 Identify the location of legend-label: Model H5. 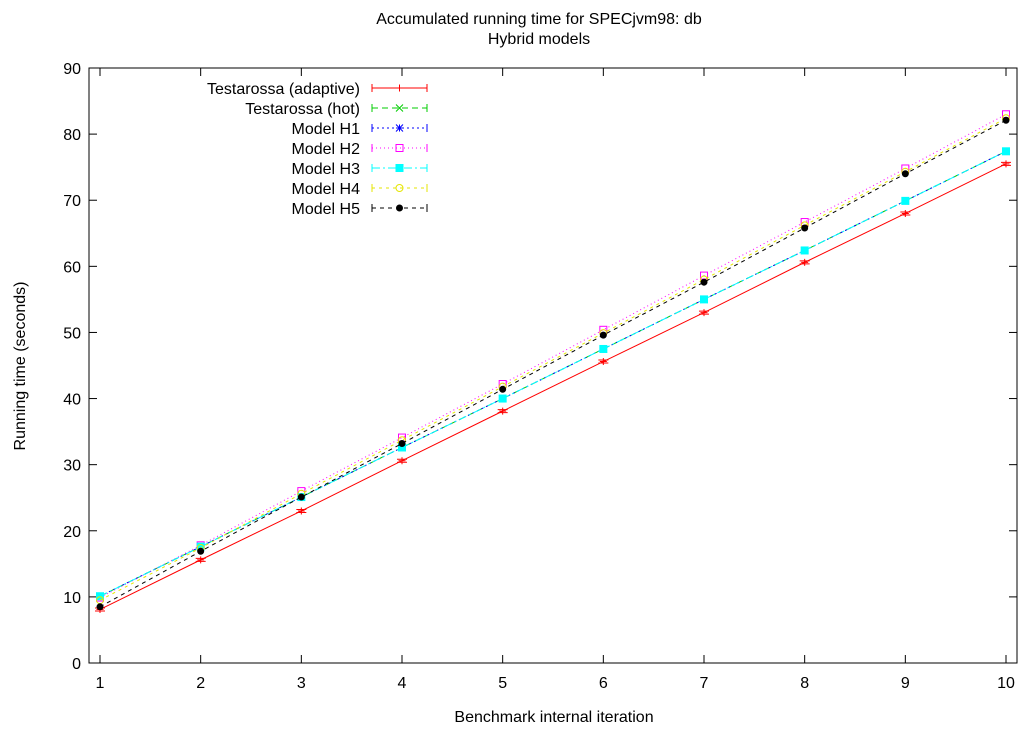
(326, 209).